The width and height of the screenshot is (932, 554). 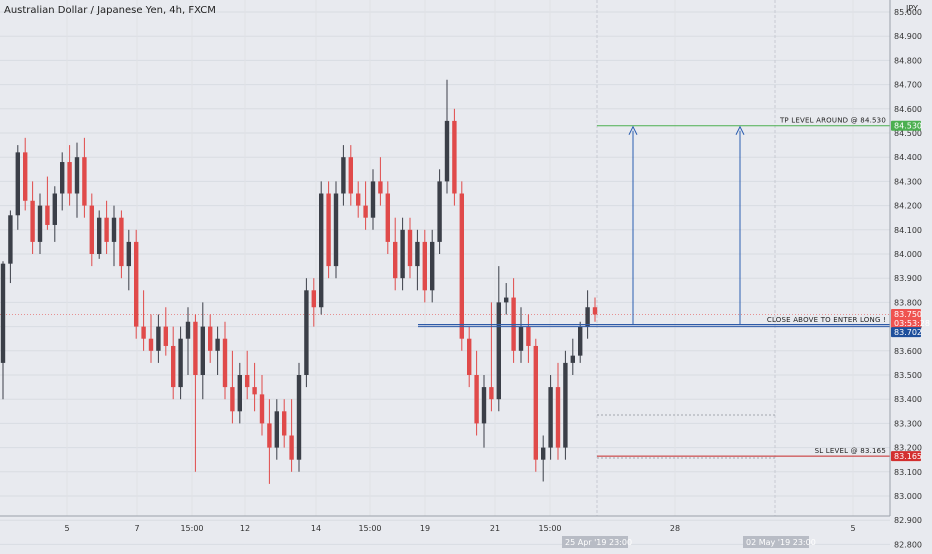 What do you see at coordinates (908, 520) in the screenshot?
I see `price-tick-label: 82.900` at bounding box center [908, 520].